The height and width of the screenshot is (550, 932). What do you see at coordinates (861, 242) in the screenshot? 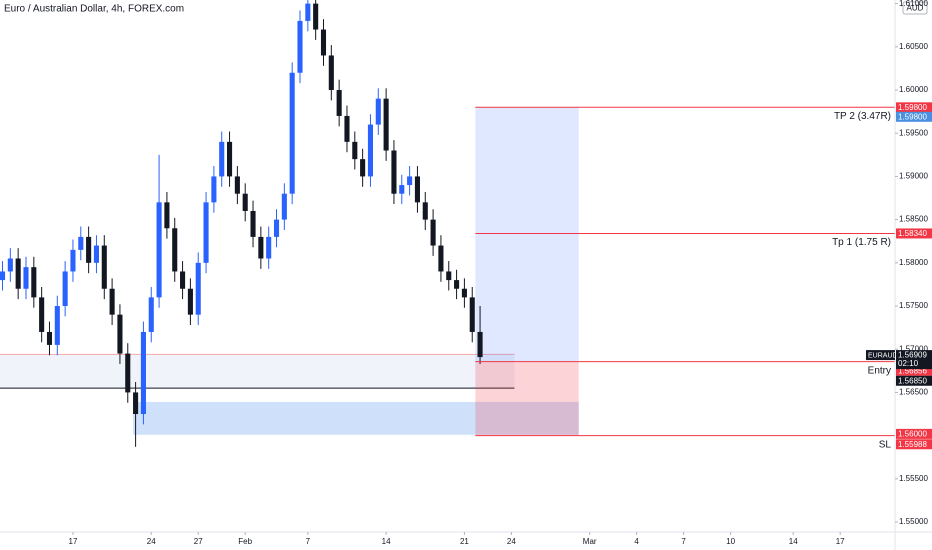
I see `level-label: Tp 1 (1.75 R)` at bounding box center [861, 242].